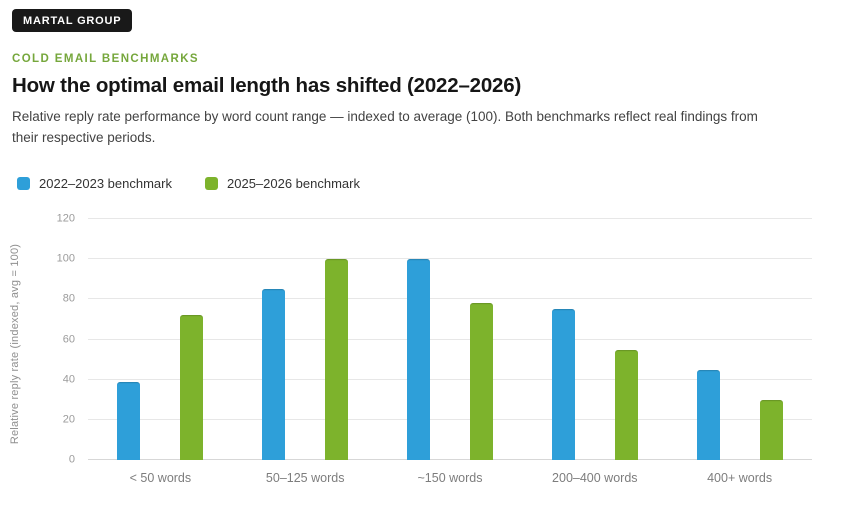  Describe the element at coordinates (595, 478) in the screenshot. I see `x-axis-label-4: 200–400 words` at that location.